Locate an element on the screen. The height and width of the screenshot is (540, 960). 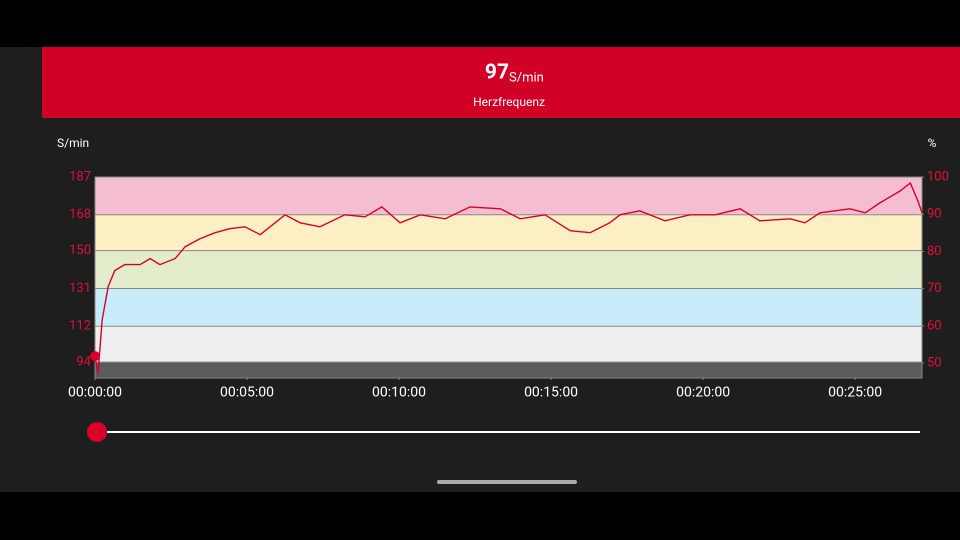
x-tick-label: 00:15:00 is located at coordinates (551, 393).